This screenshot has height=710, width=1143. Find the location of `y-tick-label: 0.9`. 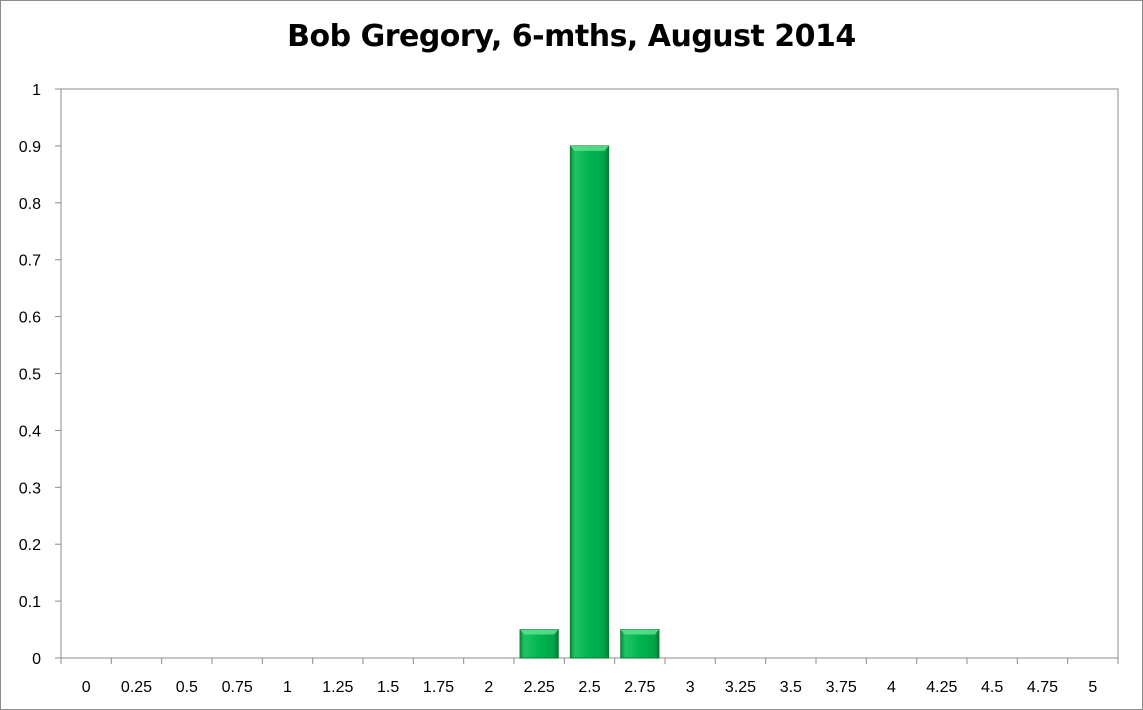

y-tick-label: 0.9 is located at coordinates (30, 147).